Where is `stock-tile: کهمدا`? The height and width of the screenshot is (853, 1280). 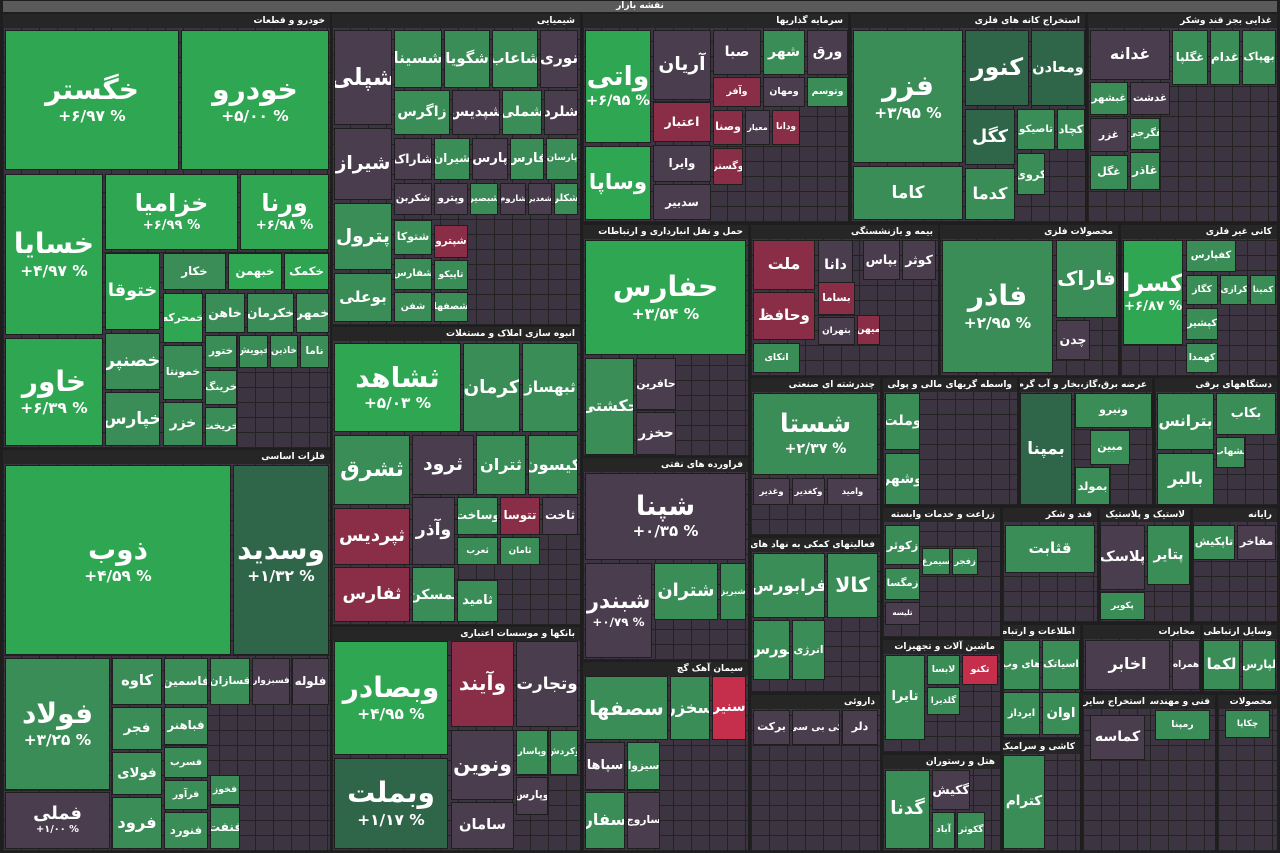
stock-tile: کهمدا is located at coordinates (1202, 358).